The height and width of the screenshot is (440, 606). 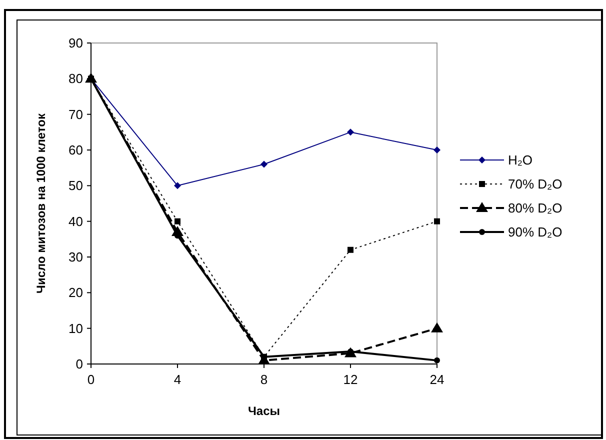 I want to click on legend-label: 80% D₂O, so click(x=535, y=208).